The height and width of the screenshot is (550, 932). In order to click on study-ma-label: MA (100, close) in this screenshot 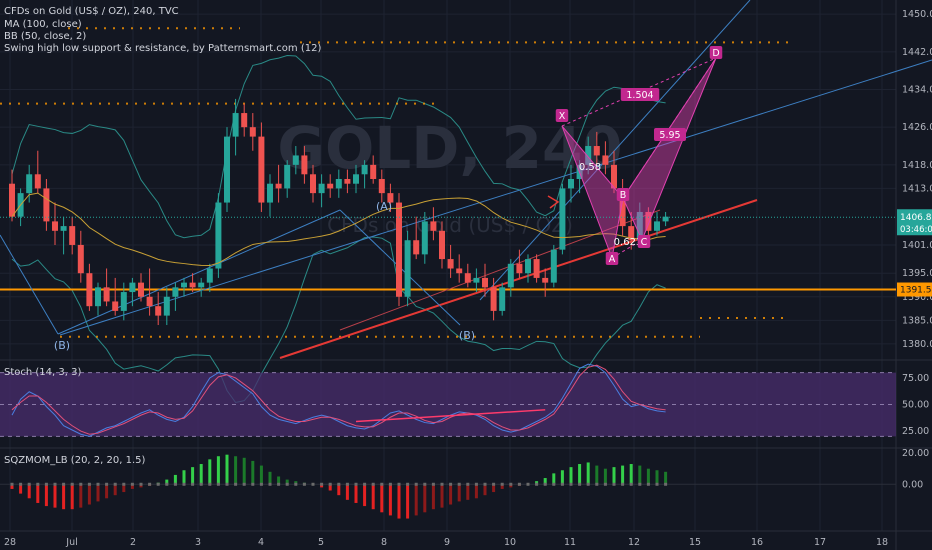, I will do `click(43, 24)`.